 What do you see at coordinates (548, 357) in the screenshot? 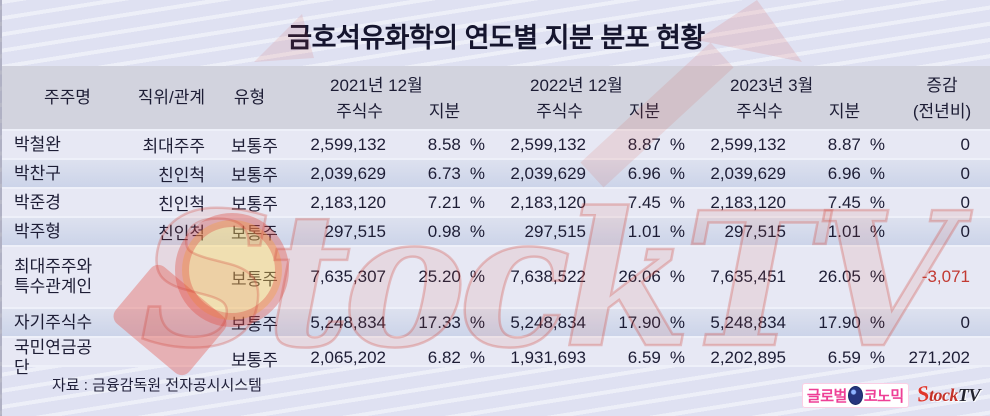
I see `cell-shares-2022-12: 1,931,693` at bounding box center [548, 357].